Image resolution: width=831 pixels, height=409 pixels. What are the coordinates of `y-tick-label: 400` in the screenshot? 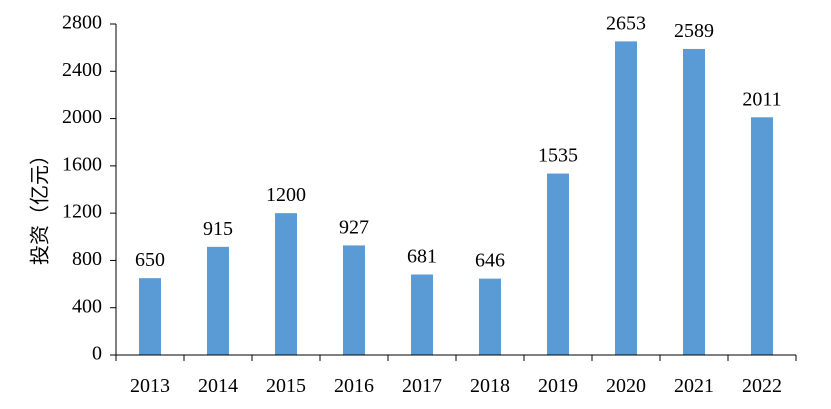 It's located at (87, 306).